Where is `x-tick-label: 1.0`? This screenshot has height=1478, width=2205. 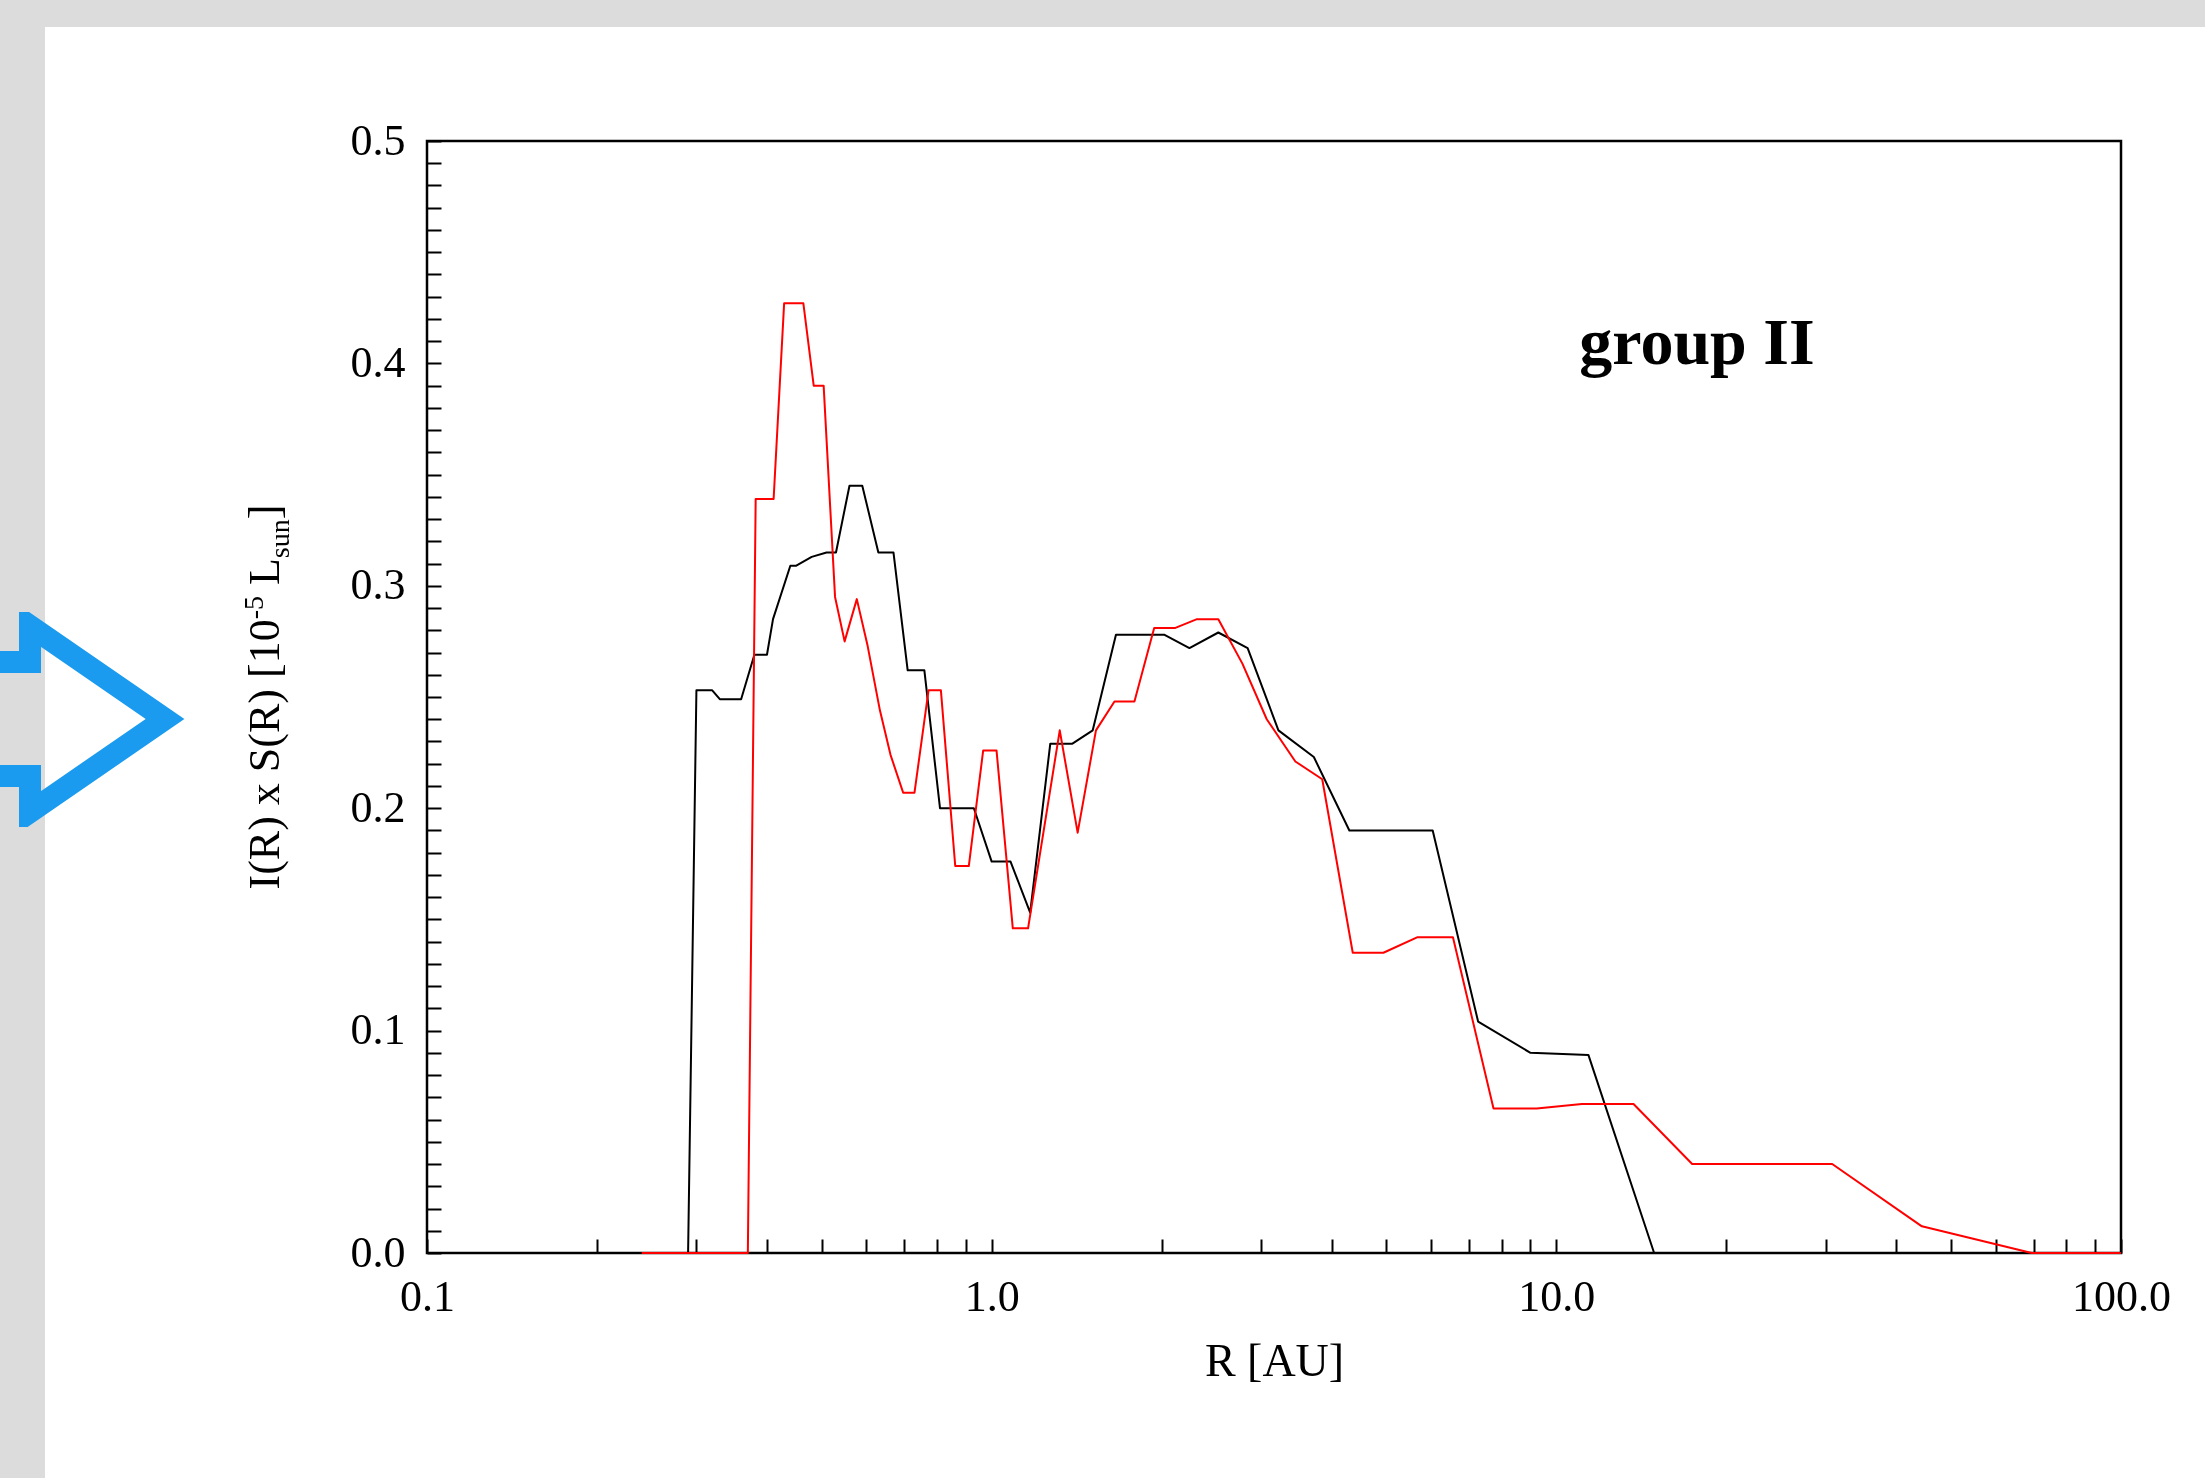 x-tick-label: 1.0 is located at coordinates (992, 1296).